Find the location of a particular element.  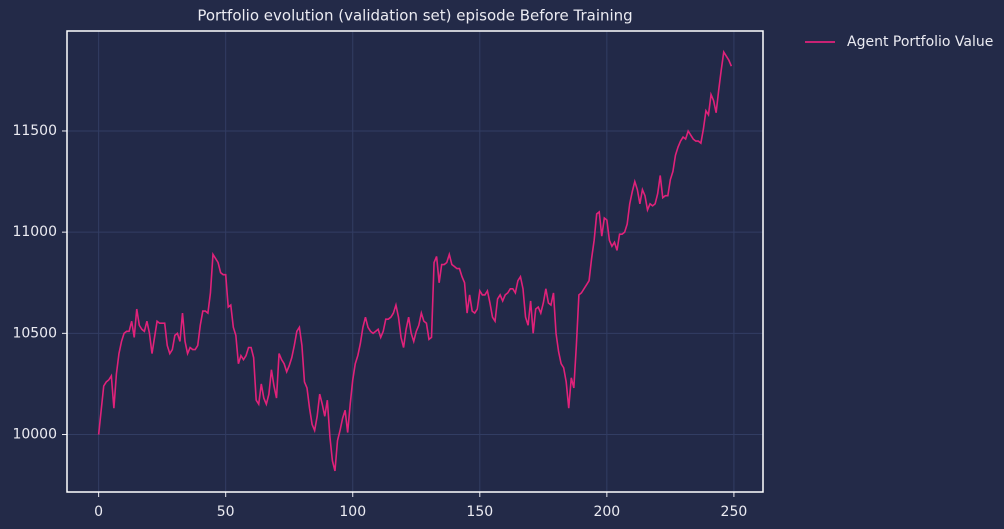

x-tick-label: 250 is located at coordinates (734, 512).